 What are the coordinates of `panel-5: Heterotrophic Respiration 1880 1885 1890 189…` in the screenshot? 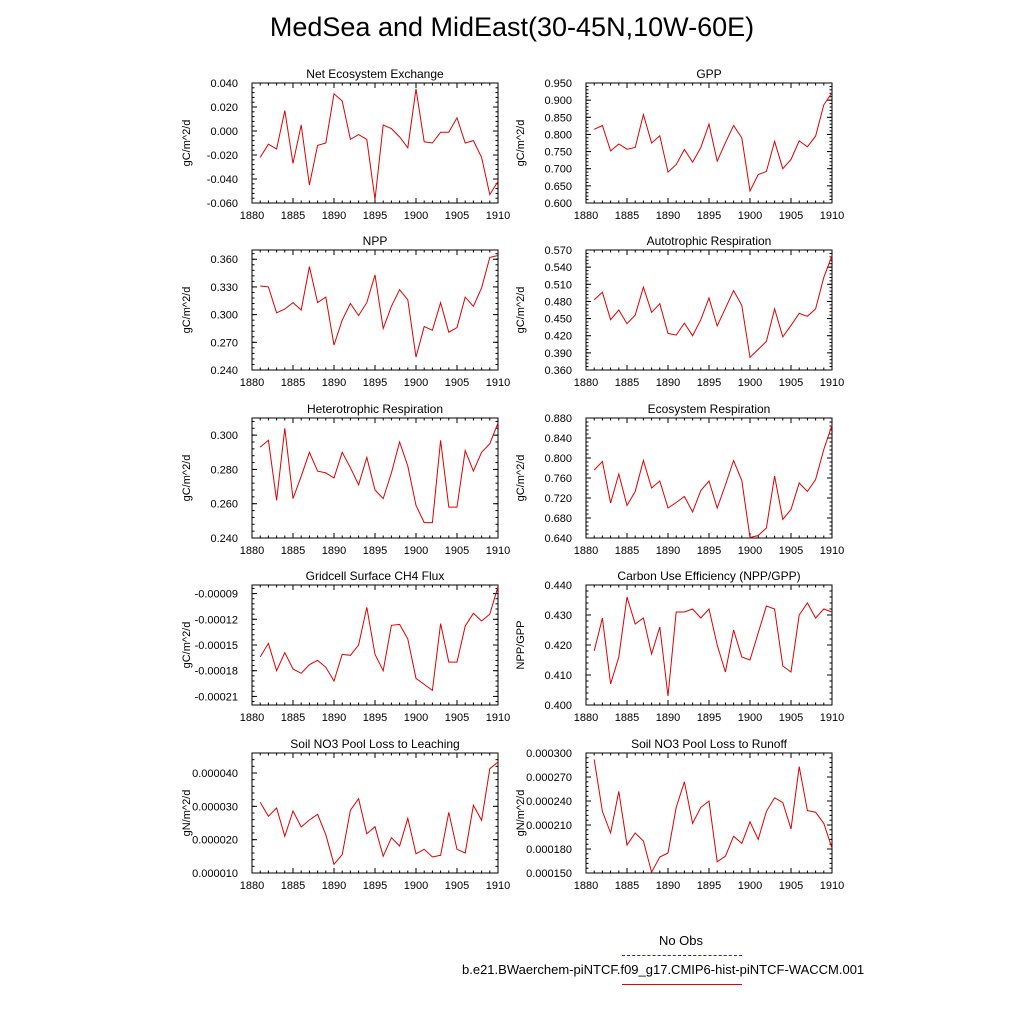 It's located at (345, 479).